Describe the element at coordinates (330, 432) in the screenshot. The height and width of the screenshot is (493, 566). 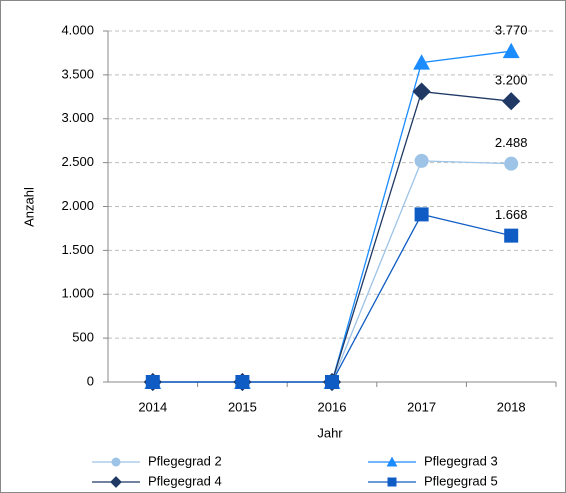
I see `x-axis-title: Jahr` at that location.